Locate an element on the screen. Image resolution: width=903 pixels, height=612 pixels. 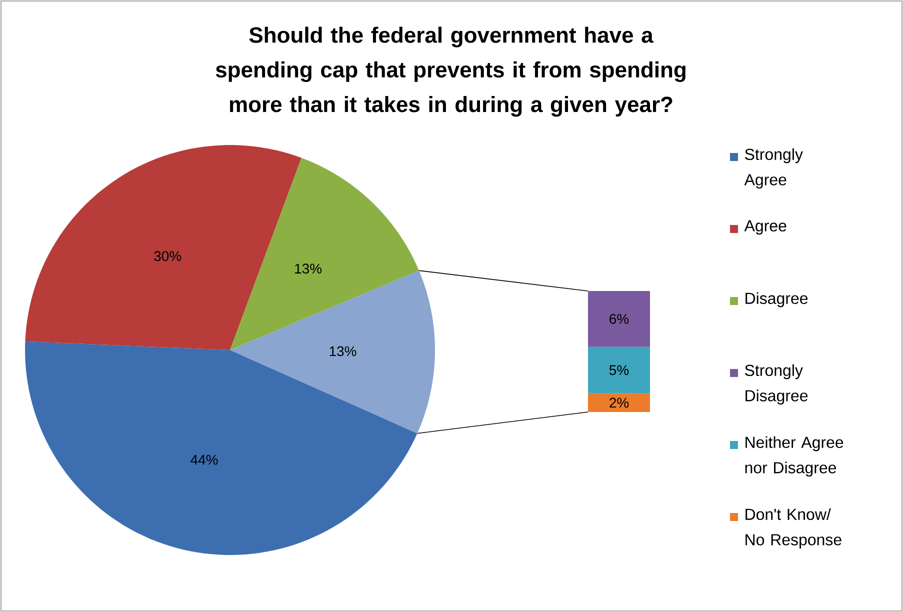
data-label: 5% is located at coordinates (619, 370).